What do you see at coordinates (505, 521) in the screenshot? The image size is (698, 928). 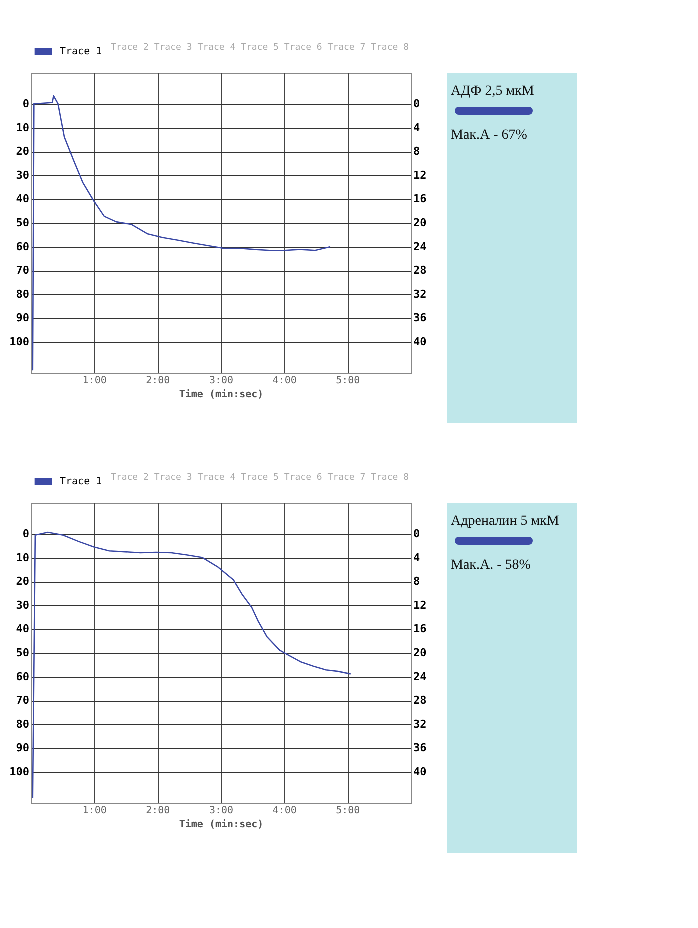 I see `text: Адреналин 5 мкМ` at bounding box center [505, 521].